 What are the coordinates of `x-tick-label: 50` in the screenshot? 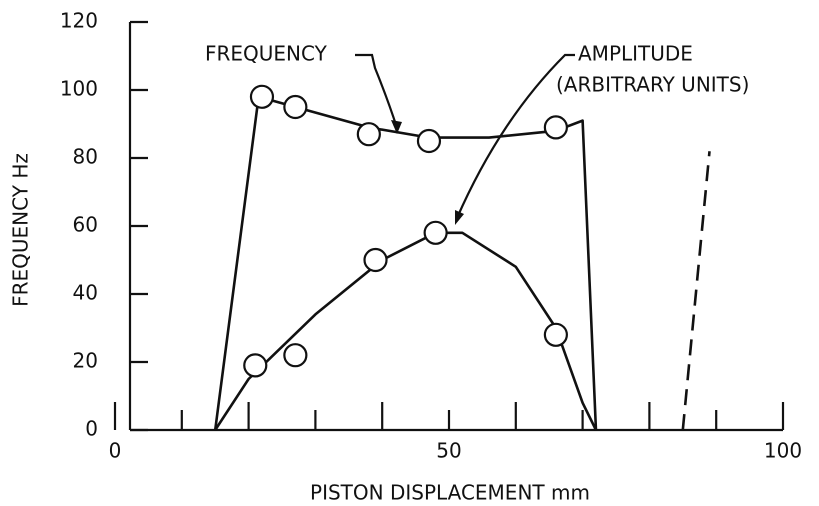 It's located at (448, 451).